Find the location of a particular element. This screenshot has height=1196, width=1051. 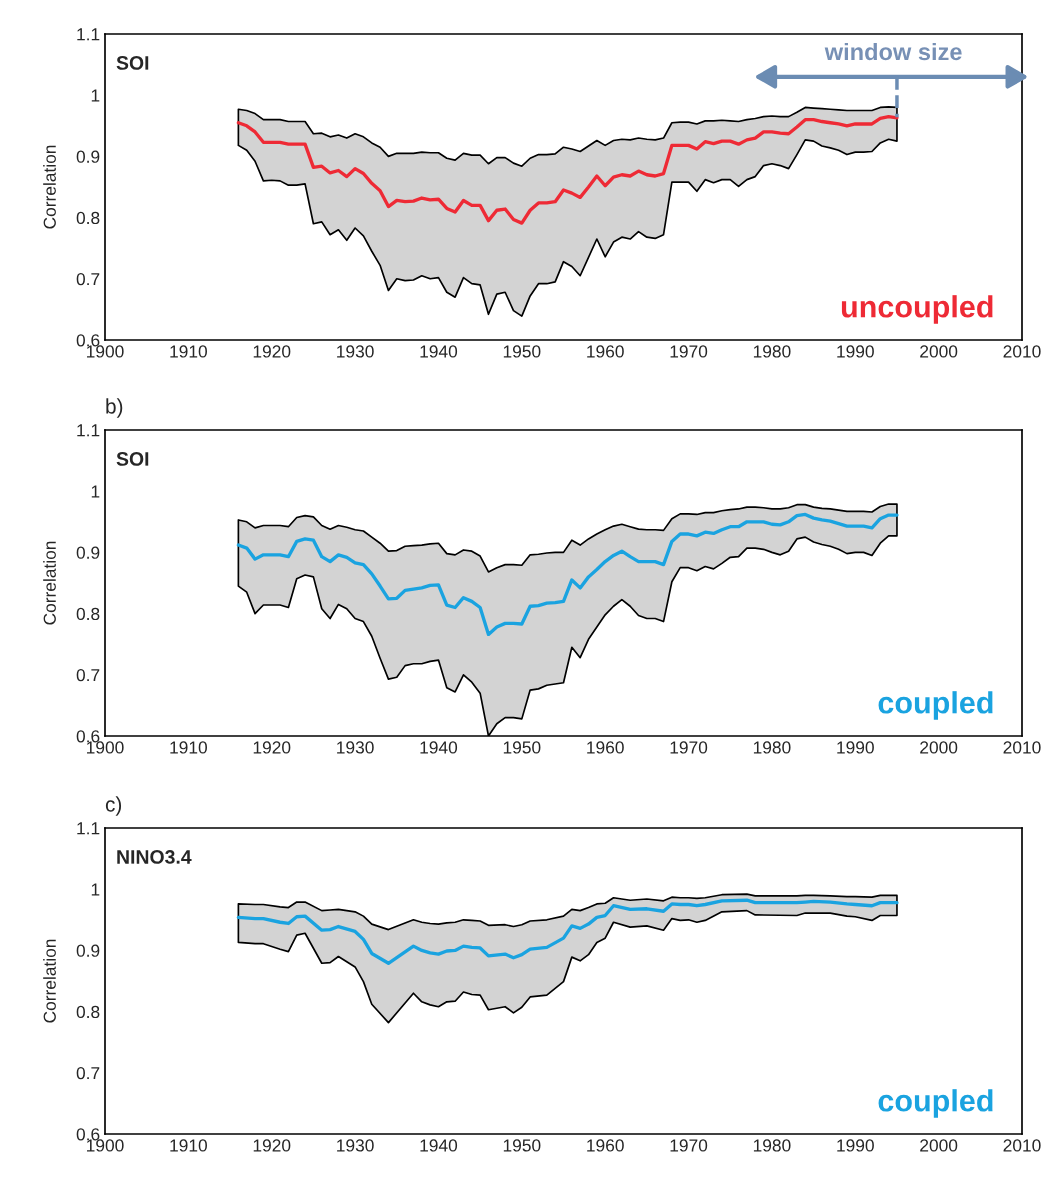

annotation: window size is located at coordinates (893, 51).